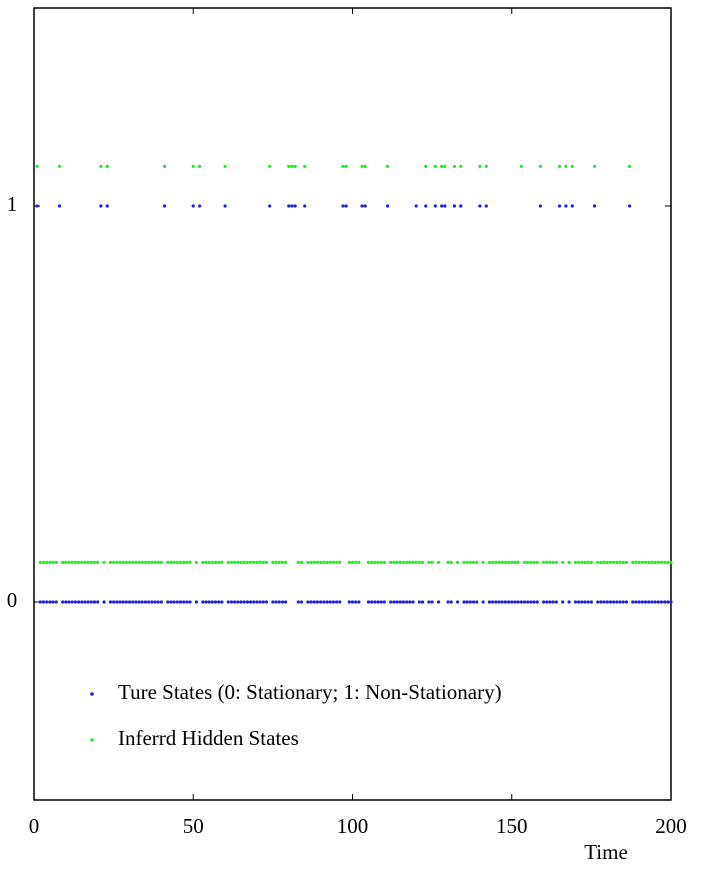  I want to click on x-tick-label: 200, so click(671, 826).